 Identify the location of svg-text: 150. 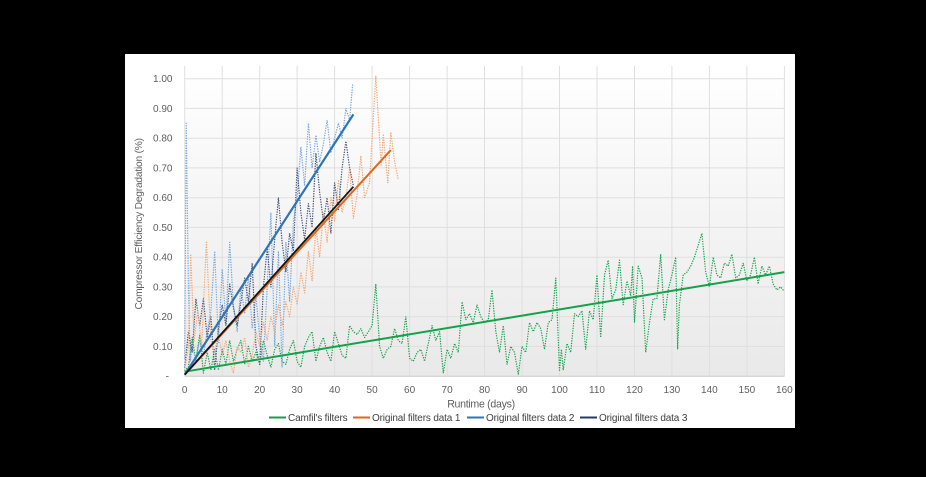
(747, 390).